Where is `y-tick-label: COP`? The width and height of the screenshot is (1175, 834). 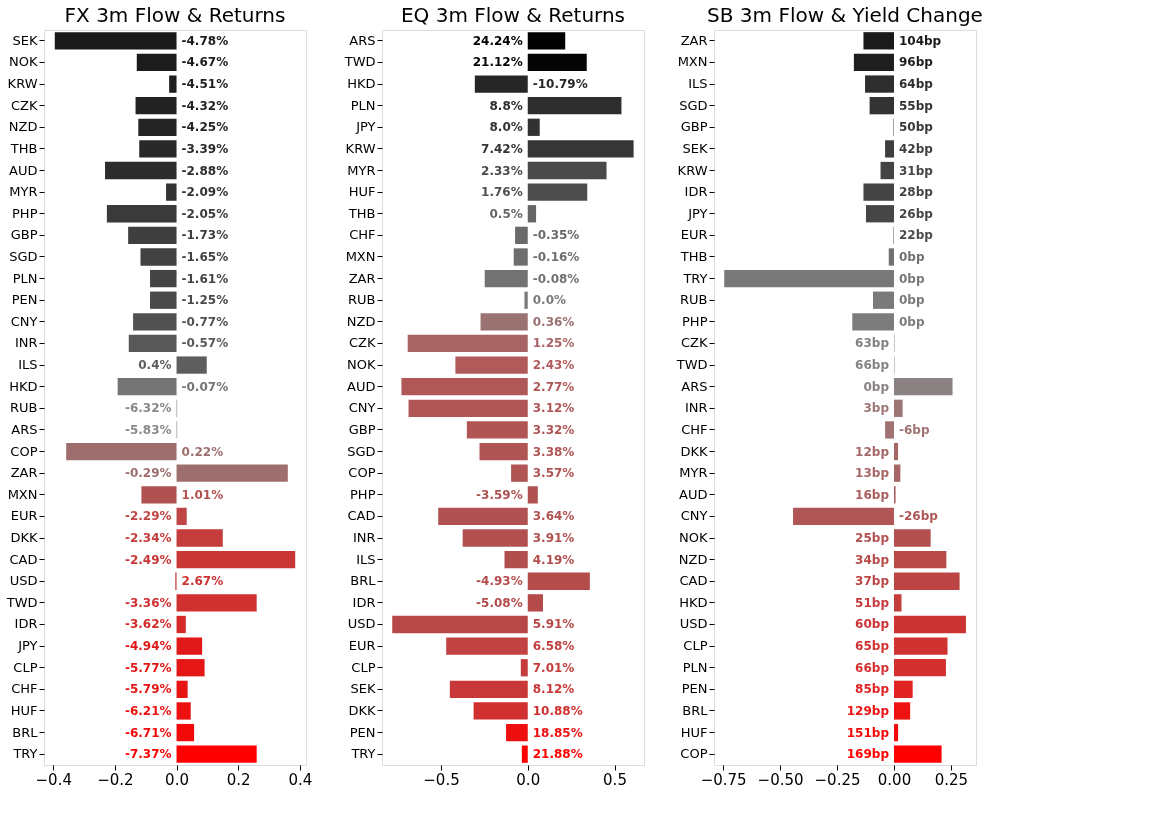 y-tick-label: COP is located at coordinates (362, 473).